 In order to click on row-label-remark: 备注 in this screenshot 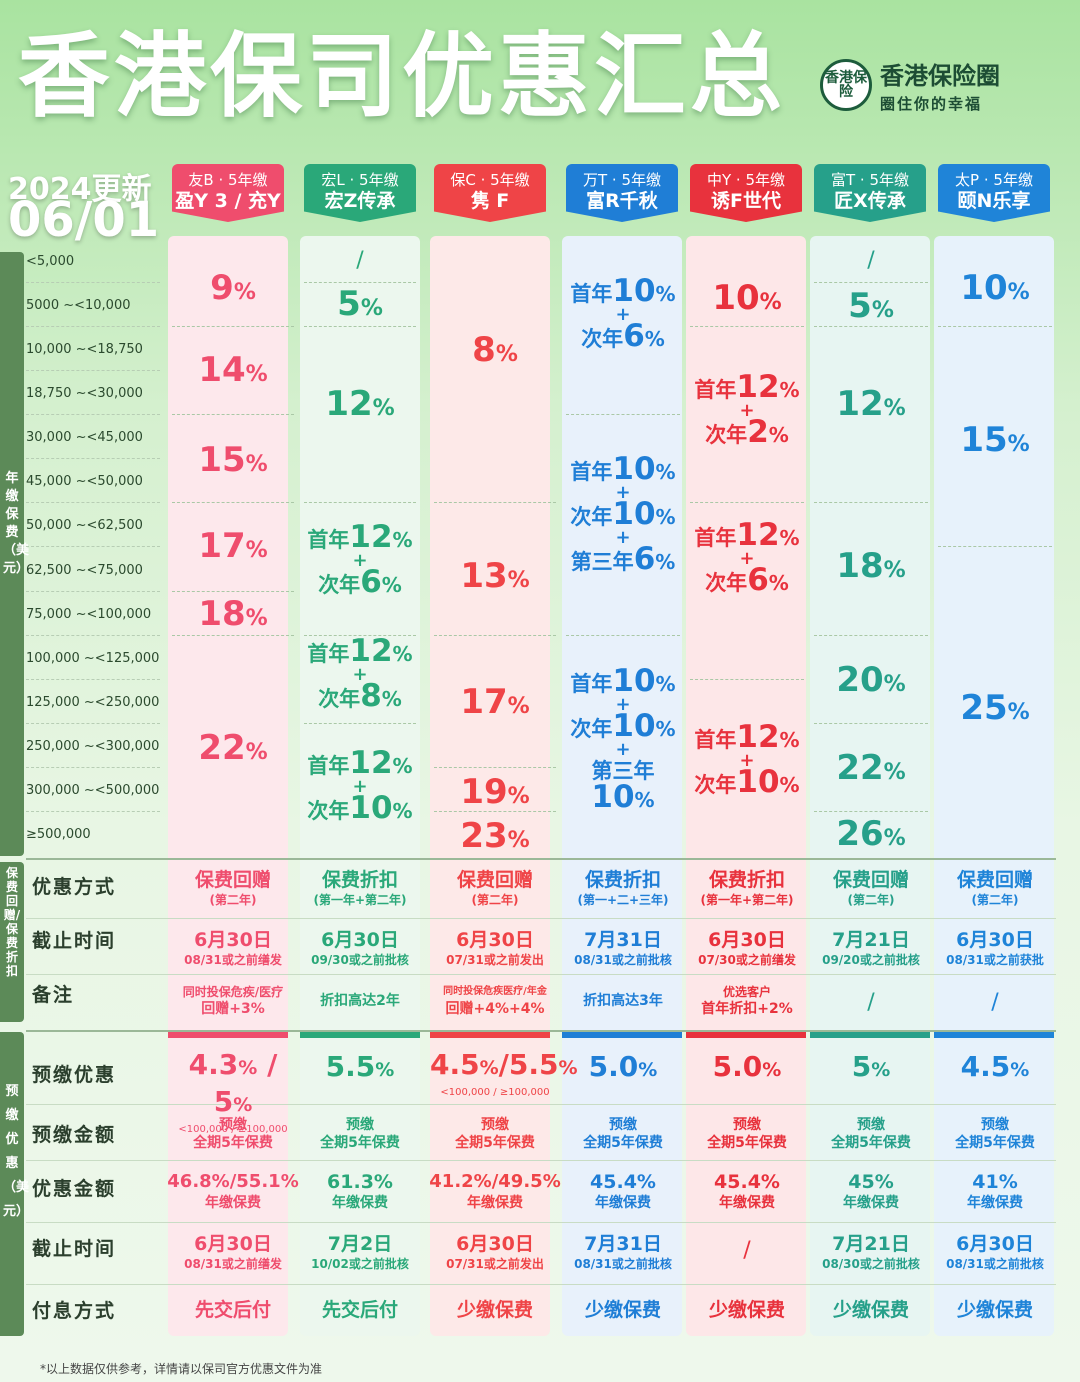, I will do `click(53, 995)`.